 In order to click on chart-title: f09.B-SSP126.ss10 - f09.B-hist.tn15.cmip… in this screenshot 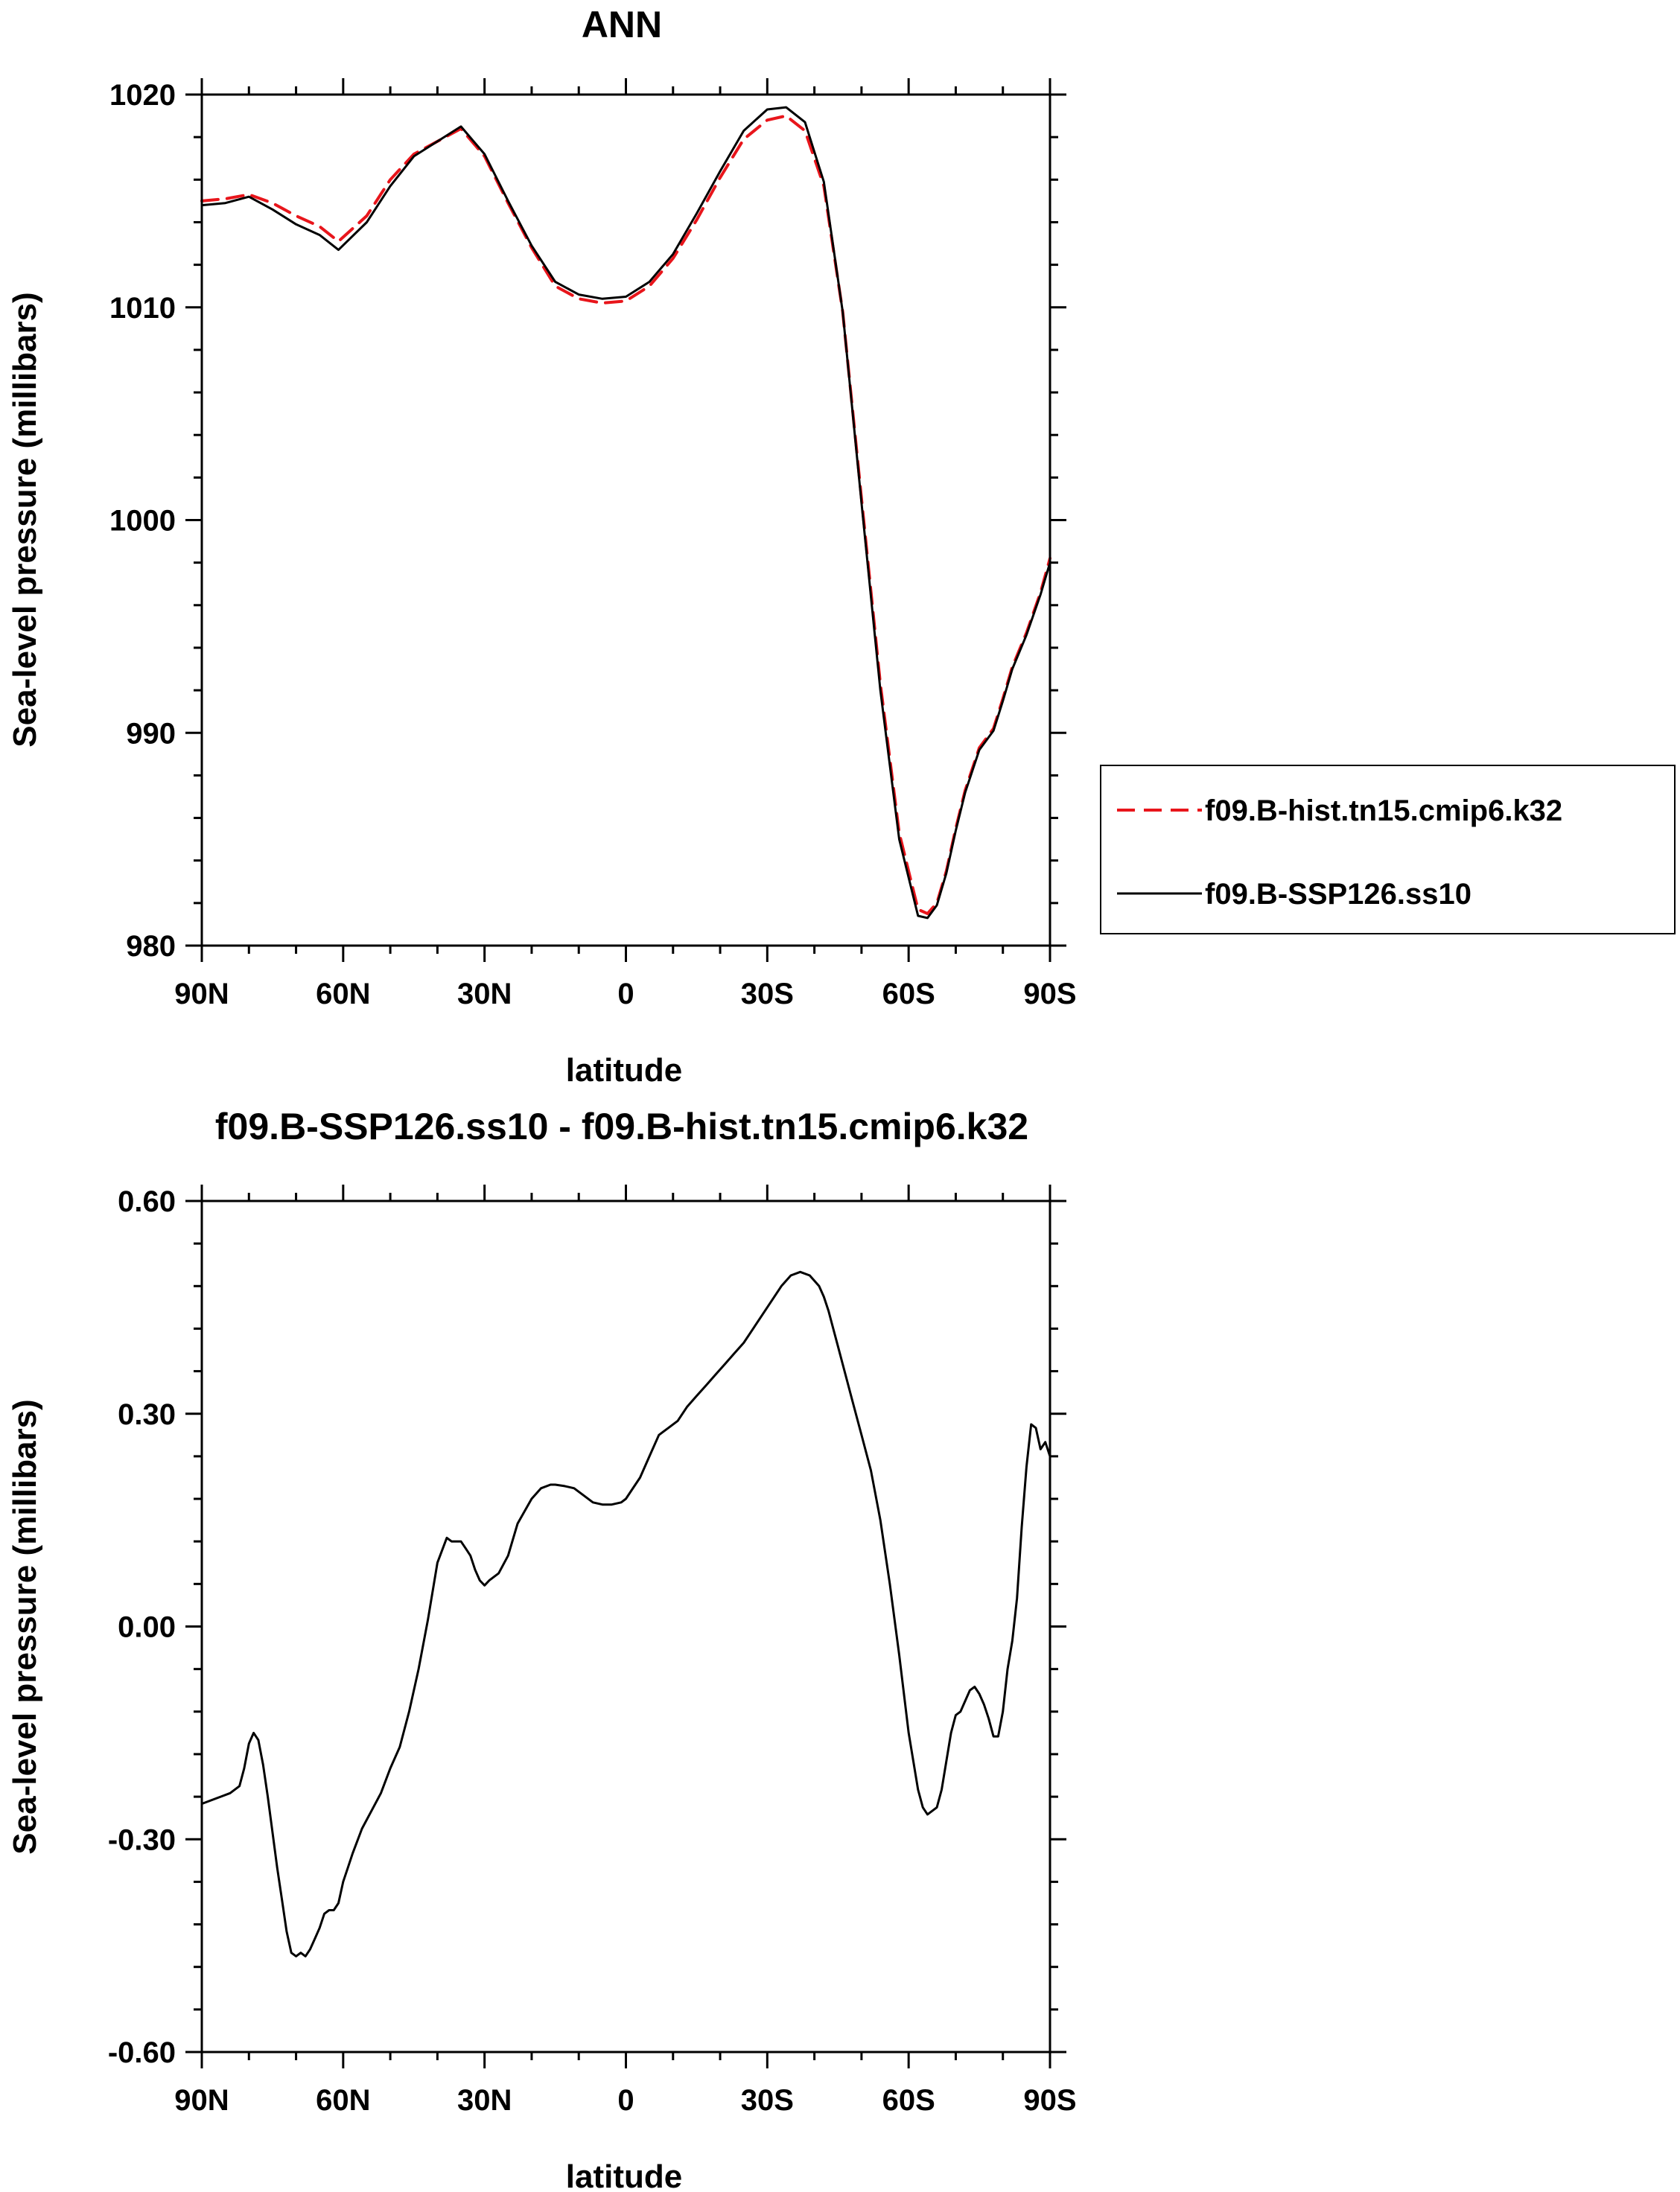, I will do `click(621, 1126)`.